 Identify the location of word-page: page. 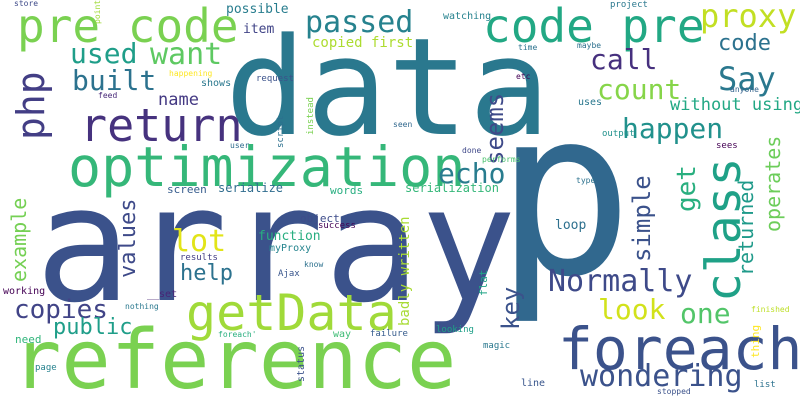
(46, 368).